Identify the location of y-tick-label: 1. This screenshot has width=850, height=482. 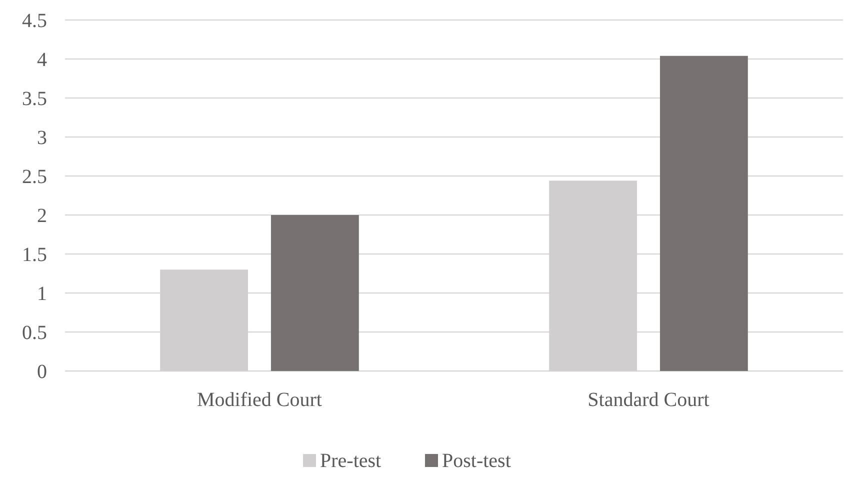
(42, 294).